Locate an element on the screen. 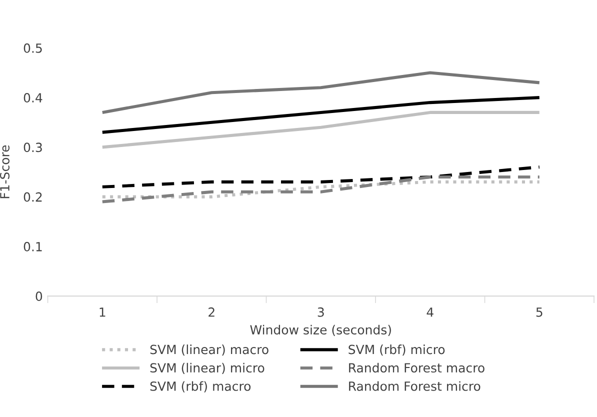 The height and width of the screenshot is (417, 597). legend-label: Random Forest micro is located at coordinates (414, 386).